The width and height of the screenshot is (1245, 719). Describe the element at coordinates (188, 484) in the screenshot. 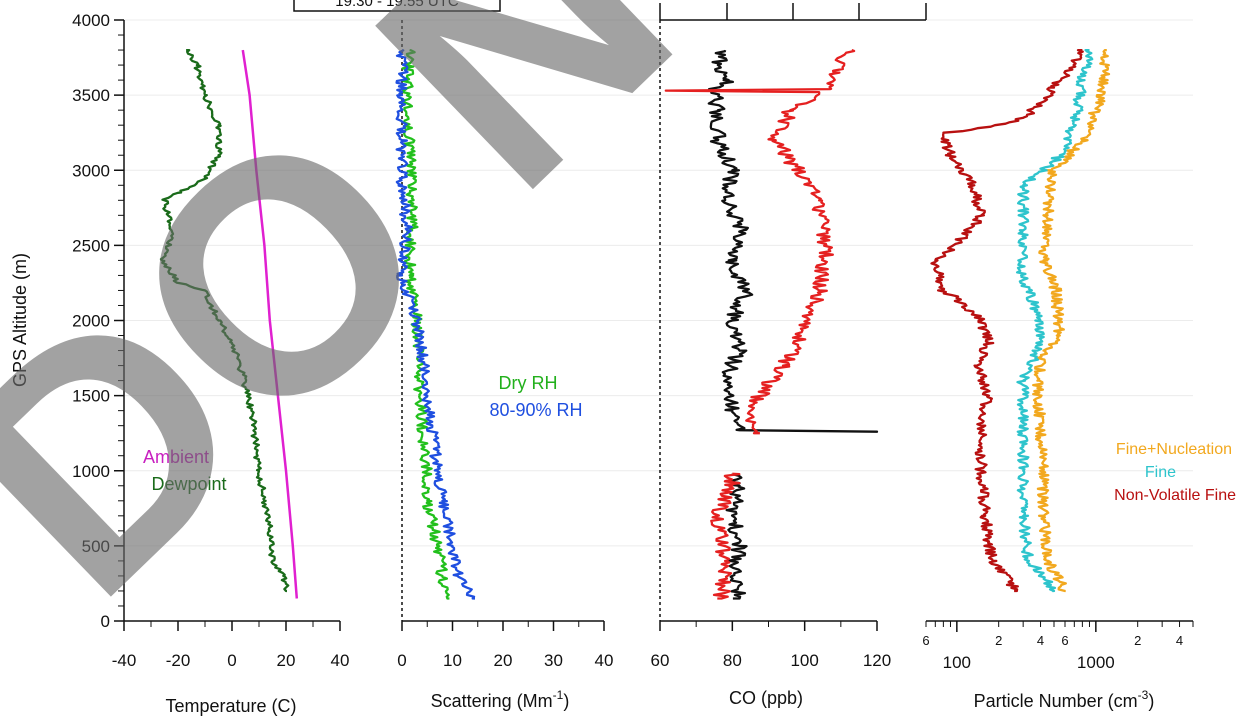

I see `legend-dewpoint: Dewpoint` at that location.